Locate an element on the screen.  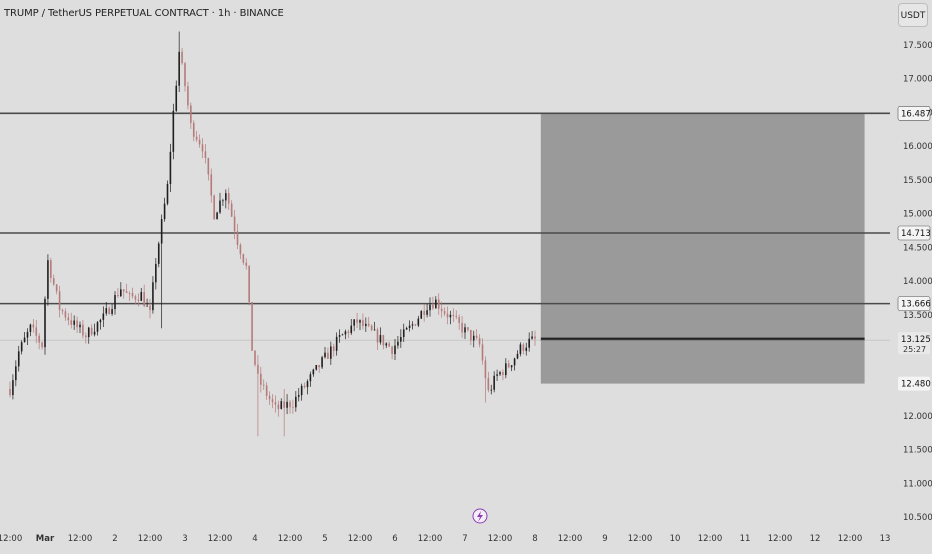
level-price-label-box is located at coordinates (914, 303).